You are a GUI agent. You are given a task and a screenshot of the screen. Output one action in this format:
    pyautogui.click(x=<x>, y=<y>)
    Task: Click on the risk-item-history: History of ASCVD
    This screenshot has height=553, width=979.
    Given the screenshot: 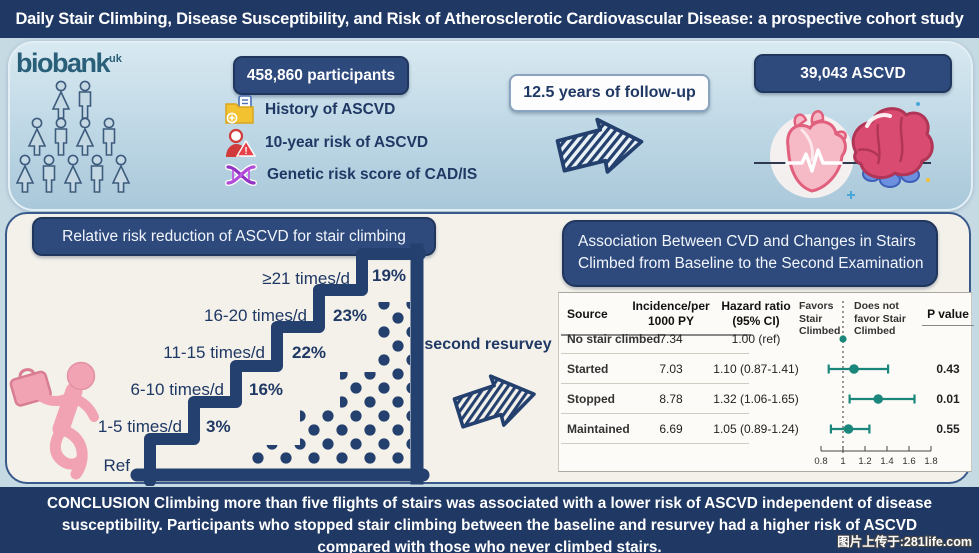 What is the action you would take?
    pyautogui.click(x=309, y=110)
    